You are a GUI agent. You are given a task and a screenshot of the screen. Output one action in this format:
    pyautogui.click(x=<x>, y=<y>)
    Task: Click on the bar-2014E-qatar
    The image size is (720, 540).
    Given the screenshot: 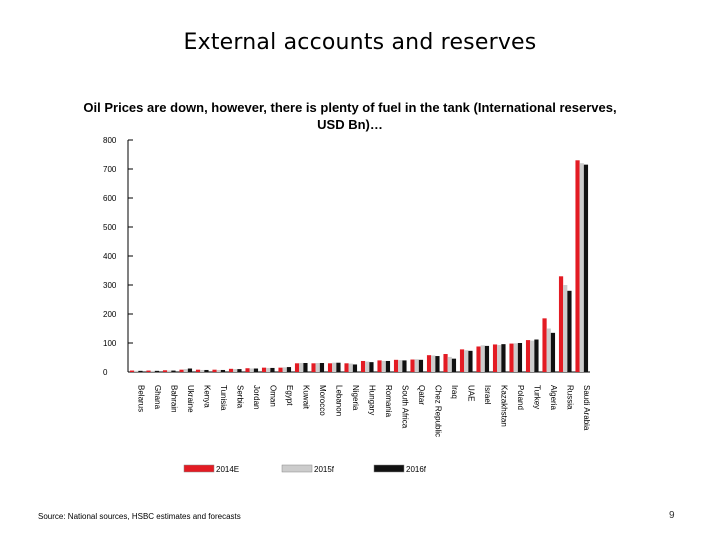 What is the action you would take?
    pyautogui.click(x=412, y=365)
    